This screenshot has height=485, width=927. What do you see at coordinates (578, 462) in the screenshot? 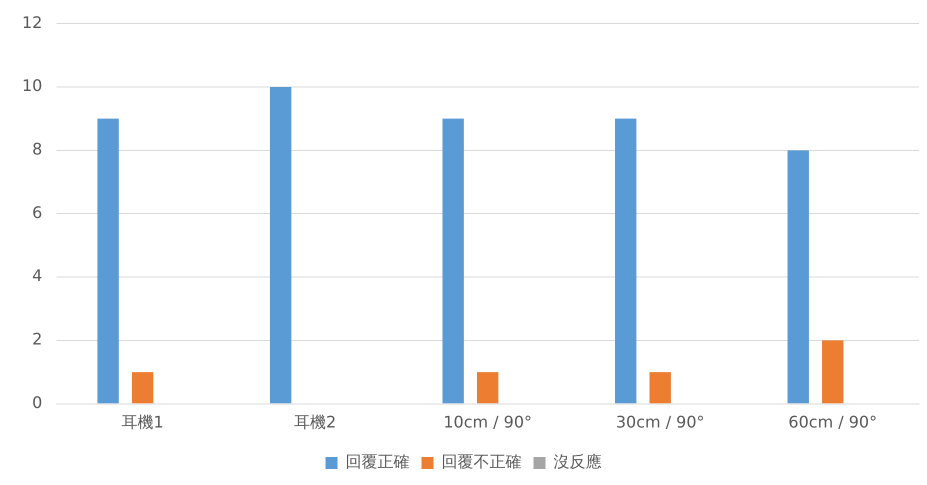
I see `legend-label: 沒反應` at bounding box center [578, 462].